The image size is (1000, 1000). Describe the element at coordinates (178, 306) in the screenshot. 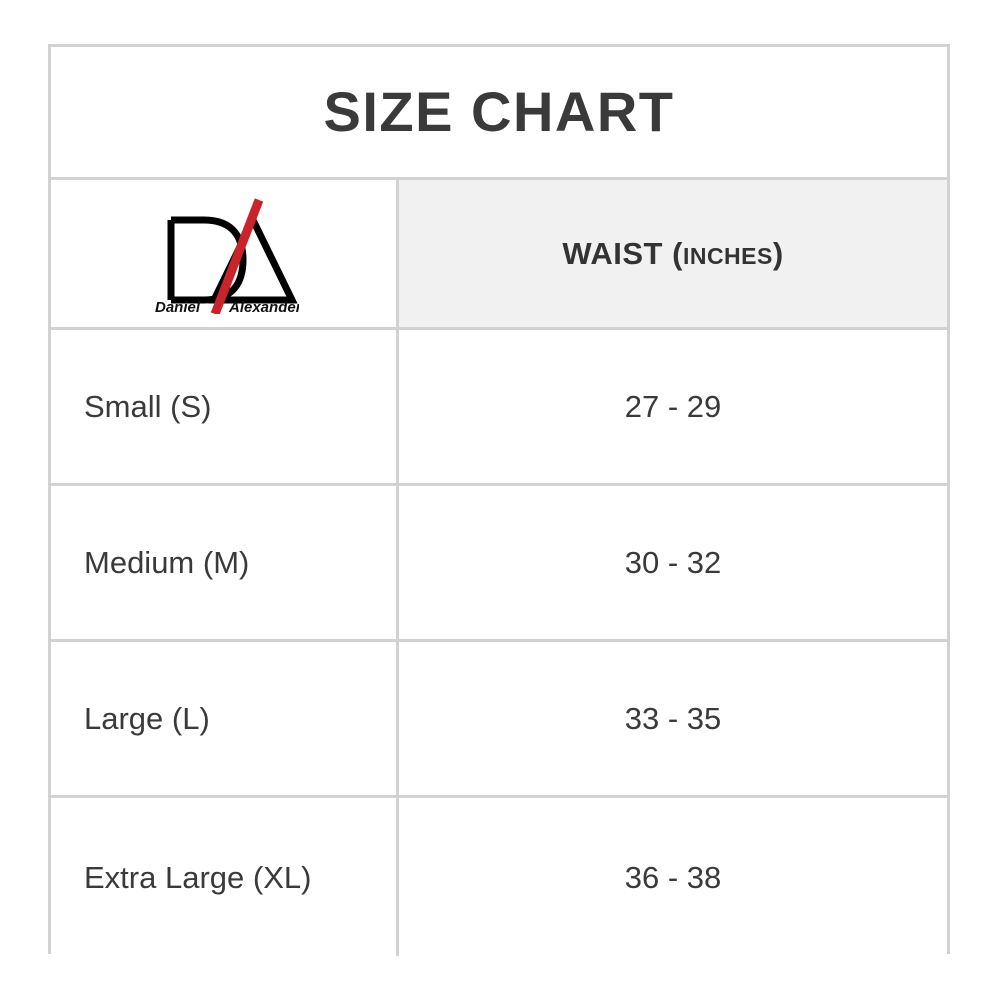

I see `brand-wordmark-left: Daniel` at that location.